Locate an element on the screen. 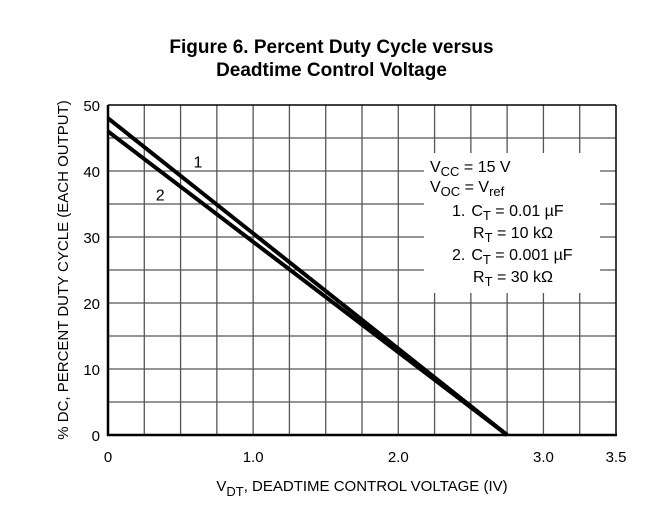  chart-title-line-1: Figure 6. Percent Duty Cycle versus is located at coordinates (331, 47).